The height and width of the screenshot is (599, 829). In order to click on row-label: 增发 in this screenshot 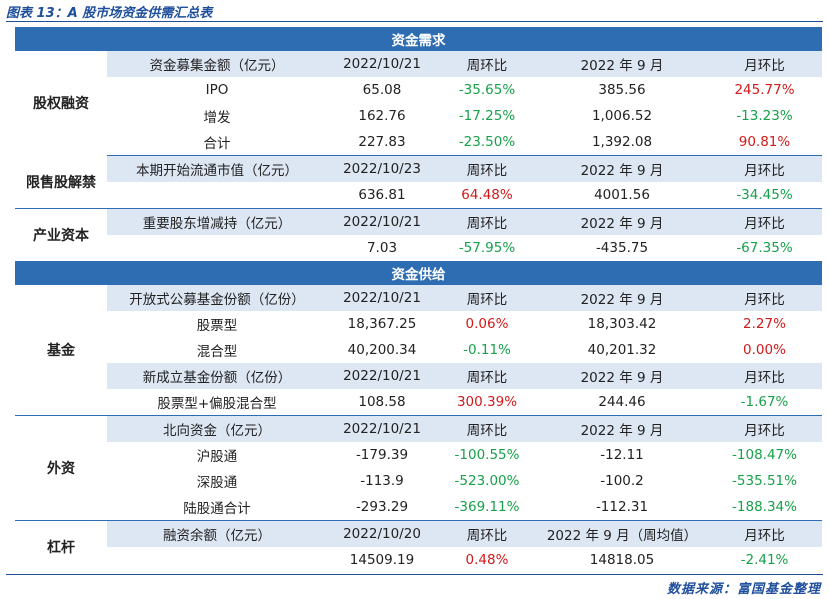, I will do `click(217, 118)`.